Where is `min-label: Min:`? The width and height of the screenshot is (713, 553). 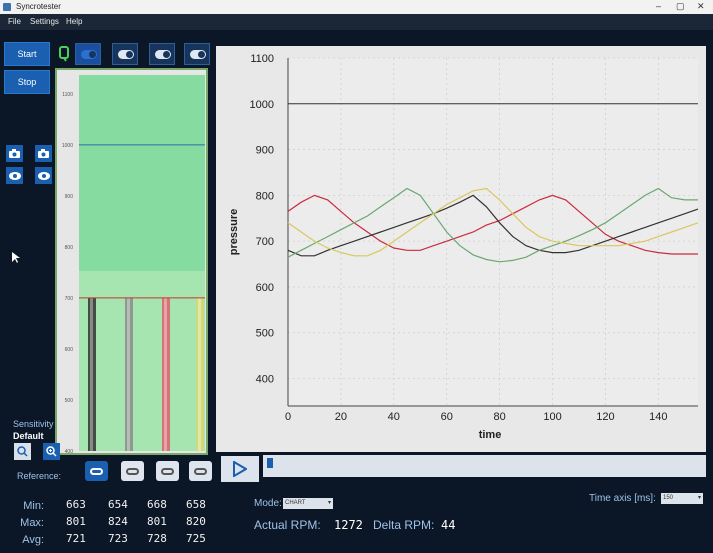 min-label: Min: is located at coordinates (33, 506).